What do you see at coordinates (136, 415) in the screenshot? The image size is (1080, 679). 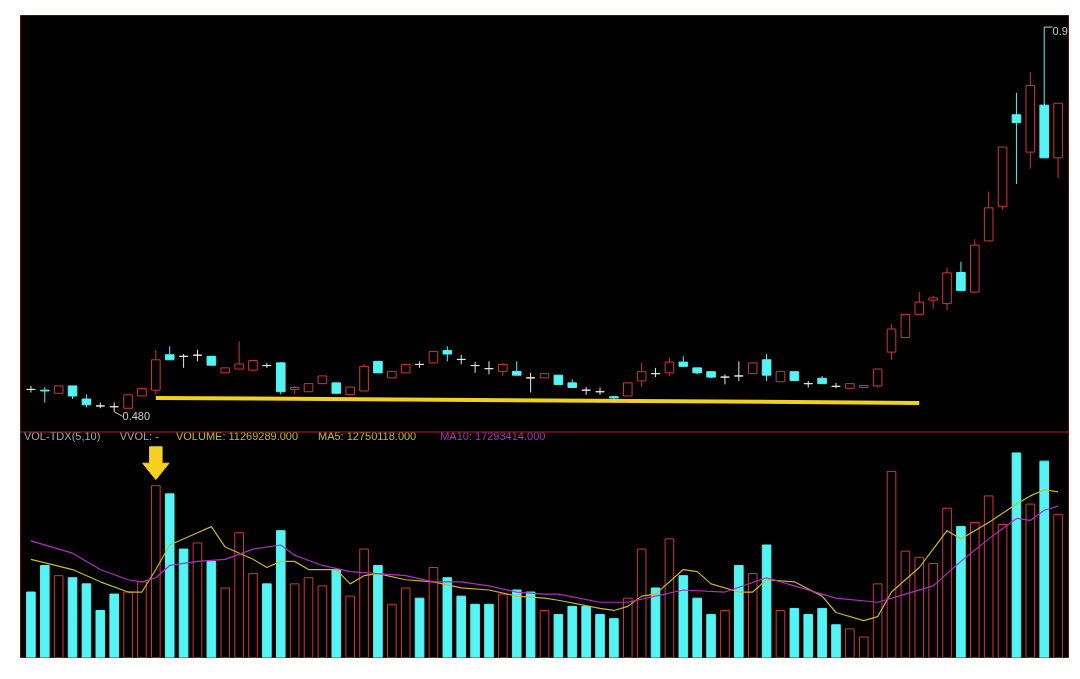 I see `annotation: 0.480` at bounding box center [136, 415].